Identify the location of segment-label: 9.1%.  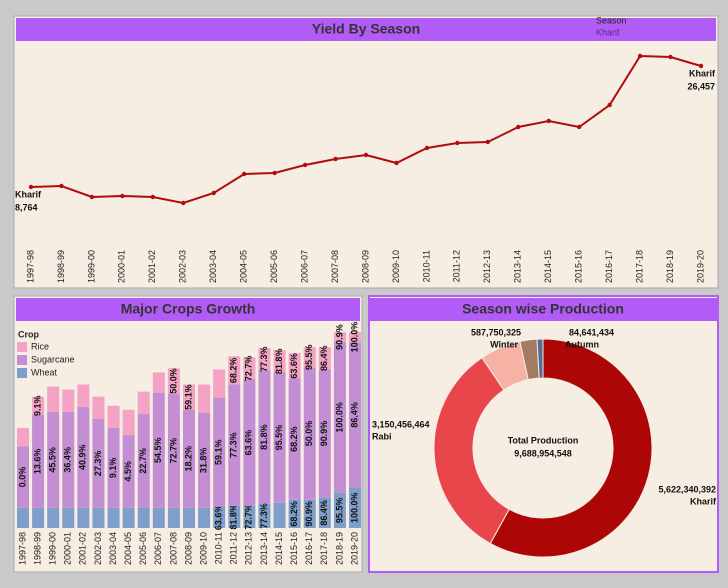
(37, 405).